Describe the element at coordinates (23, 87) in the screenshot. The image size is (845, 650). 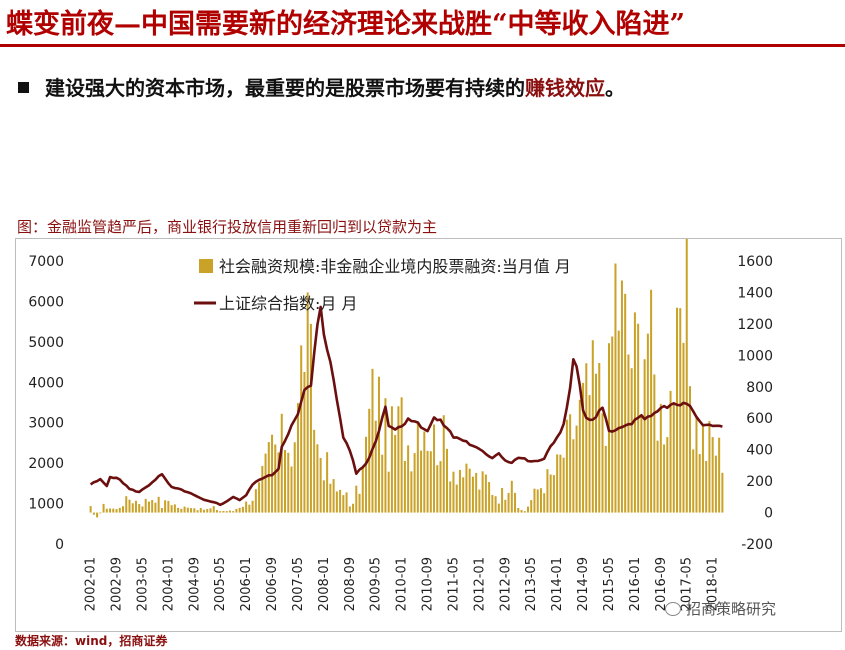
I see `bullet-square-icon` at that location.